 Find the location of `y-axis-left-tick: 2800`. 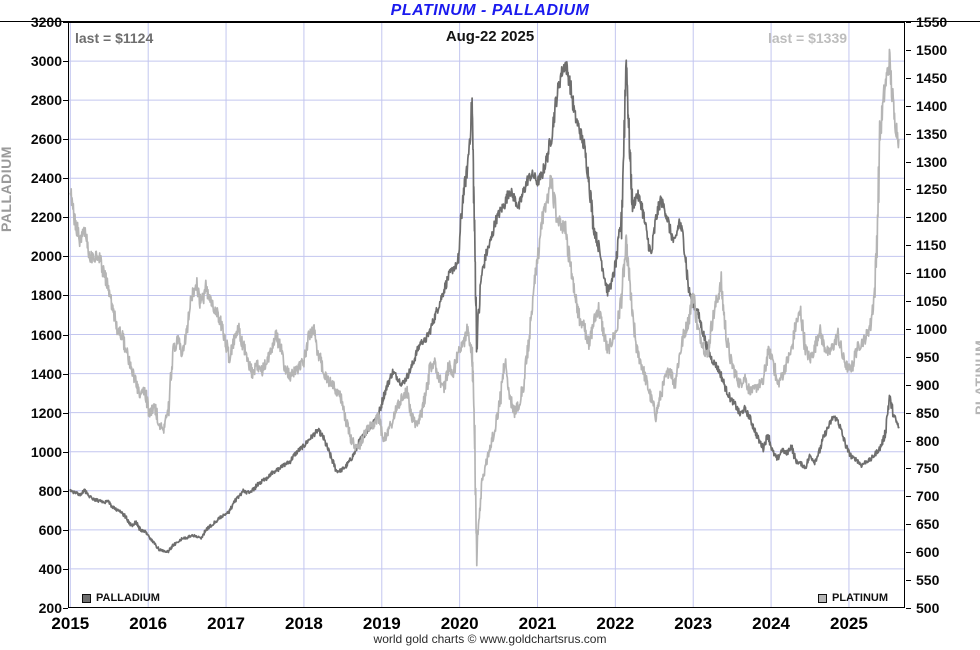

y-axis-left-tick: 2800 is located at coordinates (46, 100).